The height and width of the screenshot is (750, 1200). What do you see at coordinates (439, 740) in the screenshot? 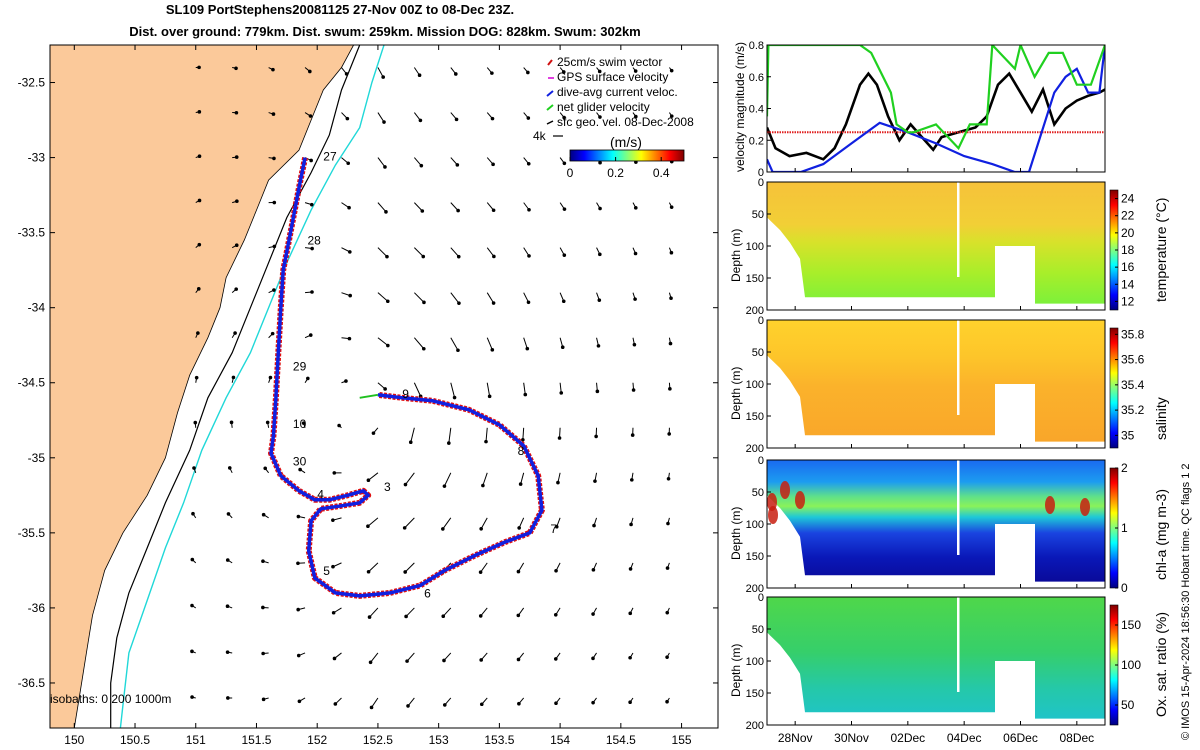
I see `map-x-tick-label: 153` at bounding box center [439, 740].